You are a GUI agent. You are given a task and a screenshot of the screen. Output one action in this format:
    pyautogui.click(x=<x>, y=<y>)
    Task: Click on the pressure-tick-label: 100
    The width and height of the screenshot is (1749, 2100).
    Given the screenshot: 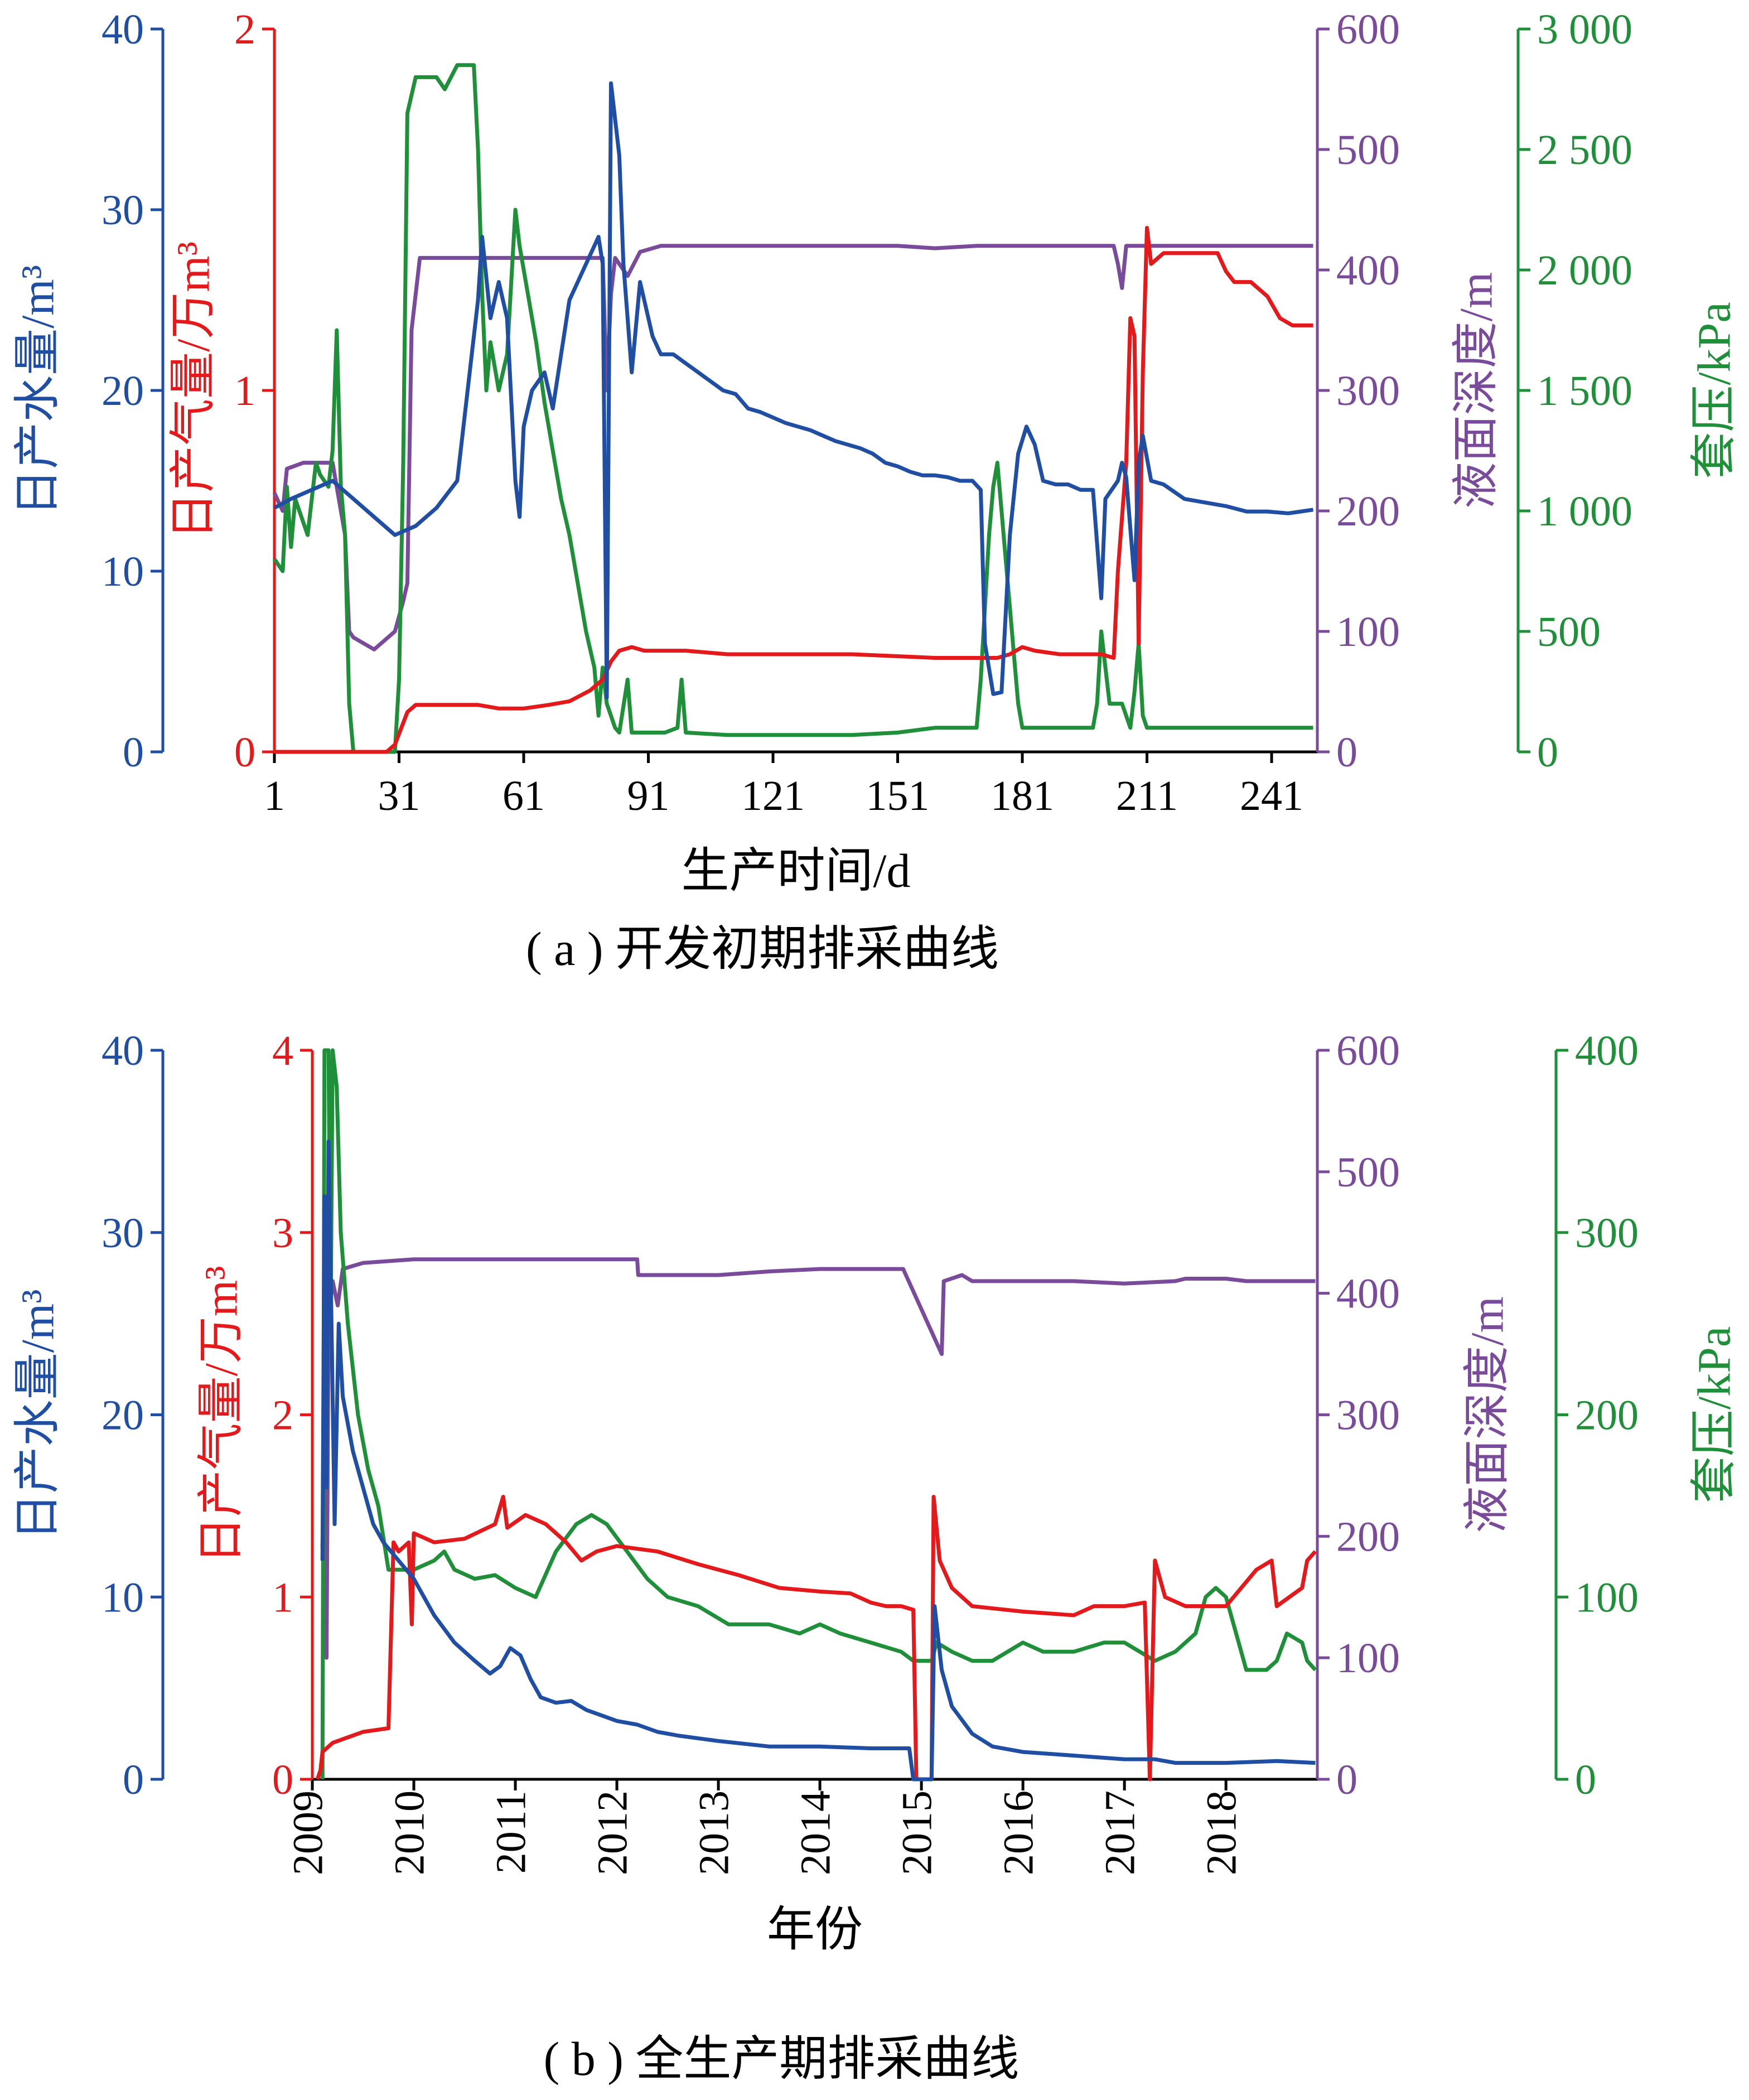 What is the action you would take?
    pyautogui.click(x=1607, y=1597)
    